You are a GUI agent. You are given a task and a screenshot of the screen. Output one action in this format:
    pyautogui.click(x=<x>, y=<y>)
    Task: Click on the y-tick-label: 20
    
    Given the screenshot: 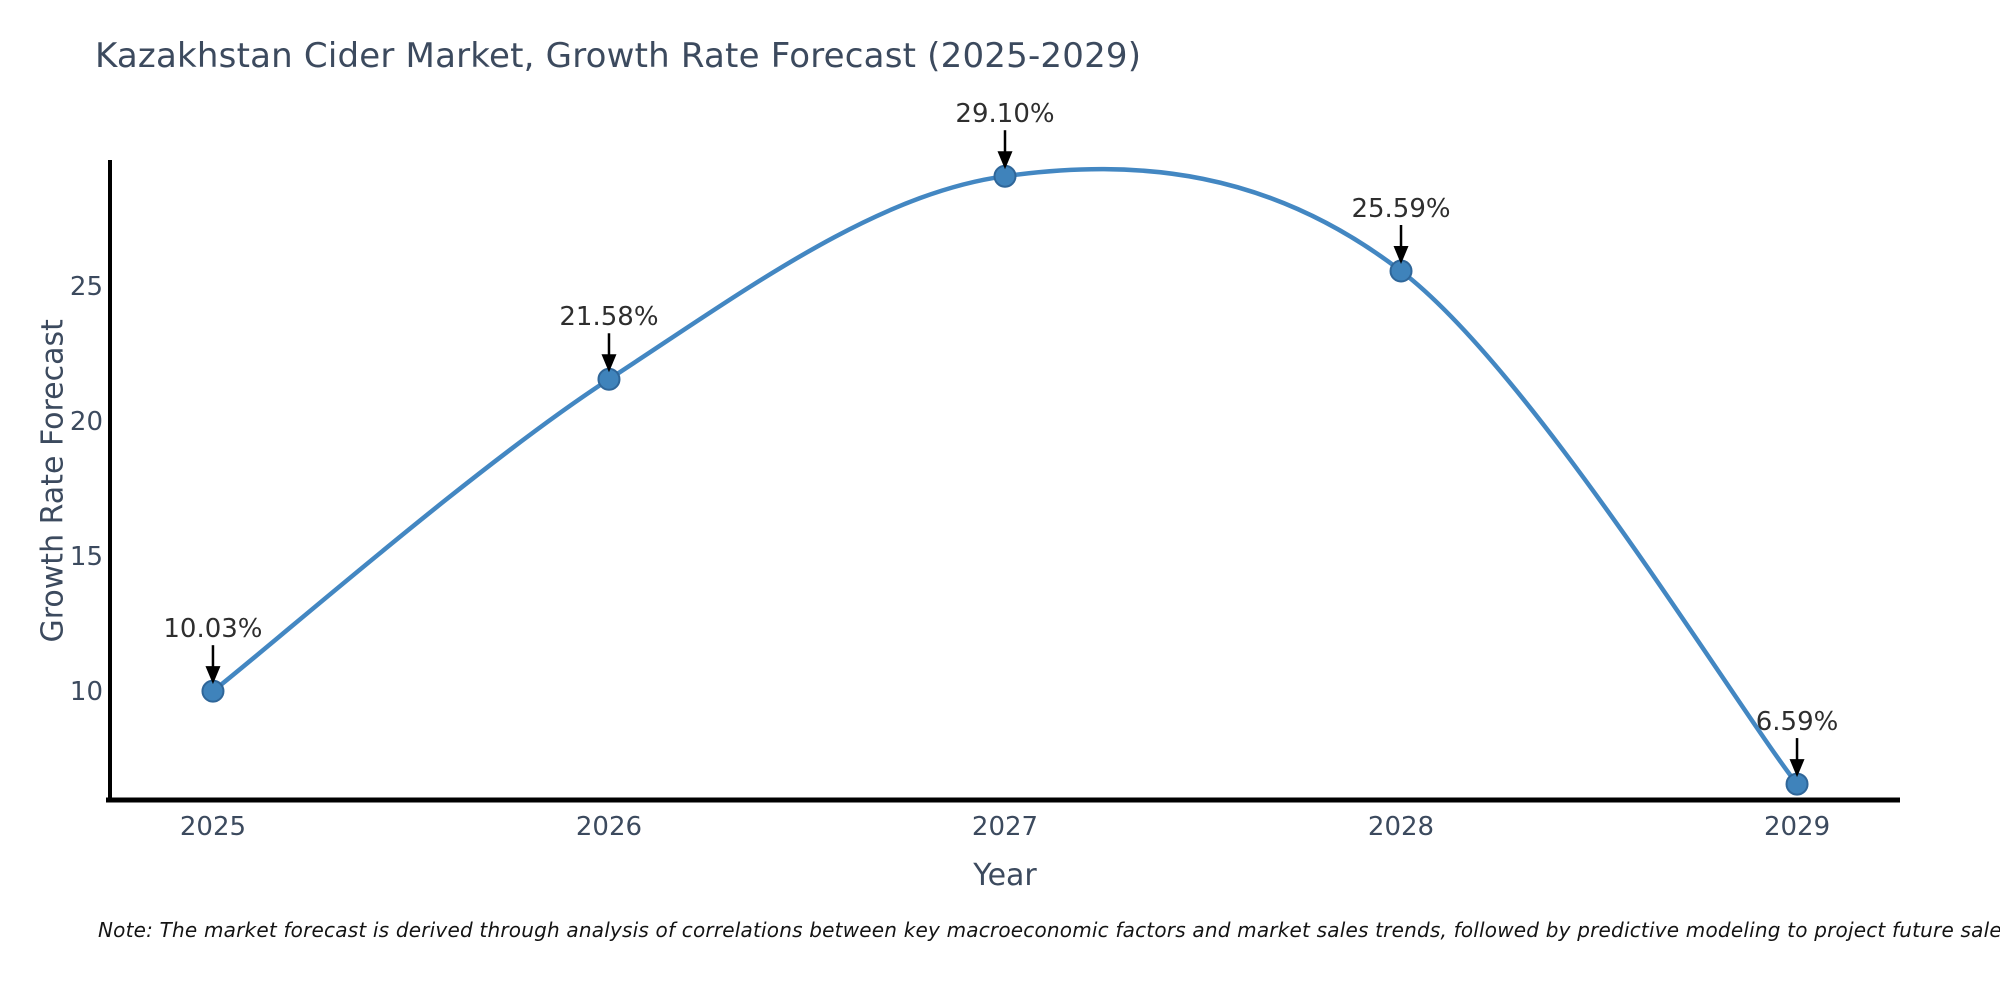 What is the action you would take?
    pyautogui.click(x=86, y=421)
    